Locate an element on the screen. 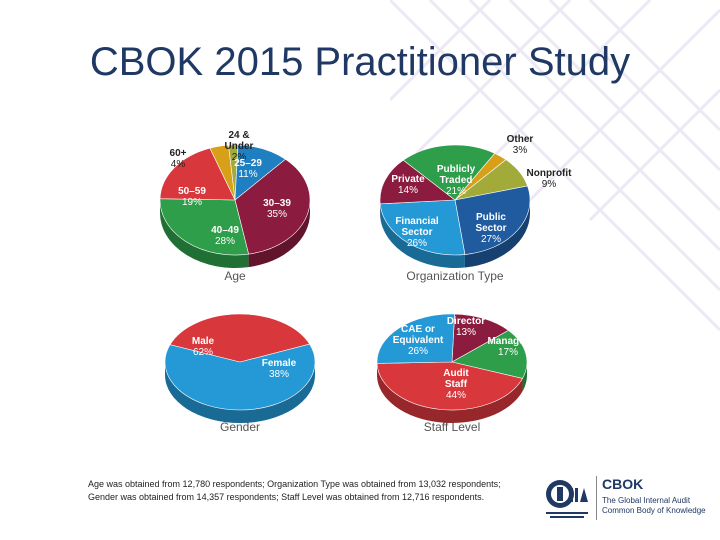  slide-title: CBOK 2015 Practitioner Study is located at coordinates (360, 62).